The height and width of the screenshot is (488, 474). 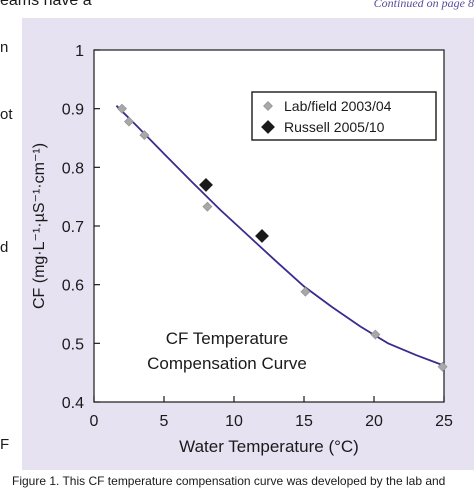 I want to click on y-tick-label: 0.9, so click(x=73, y=110).